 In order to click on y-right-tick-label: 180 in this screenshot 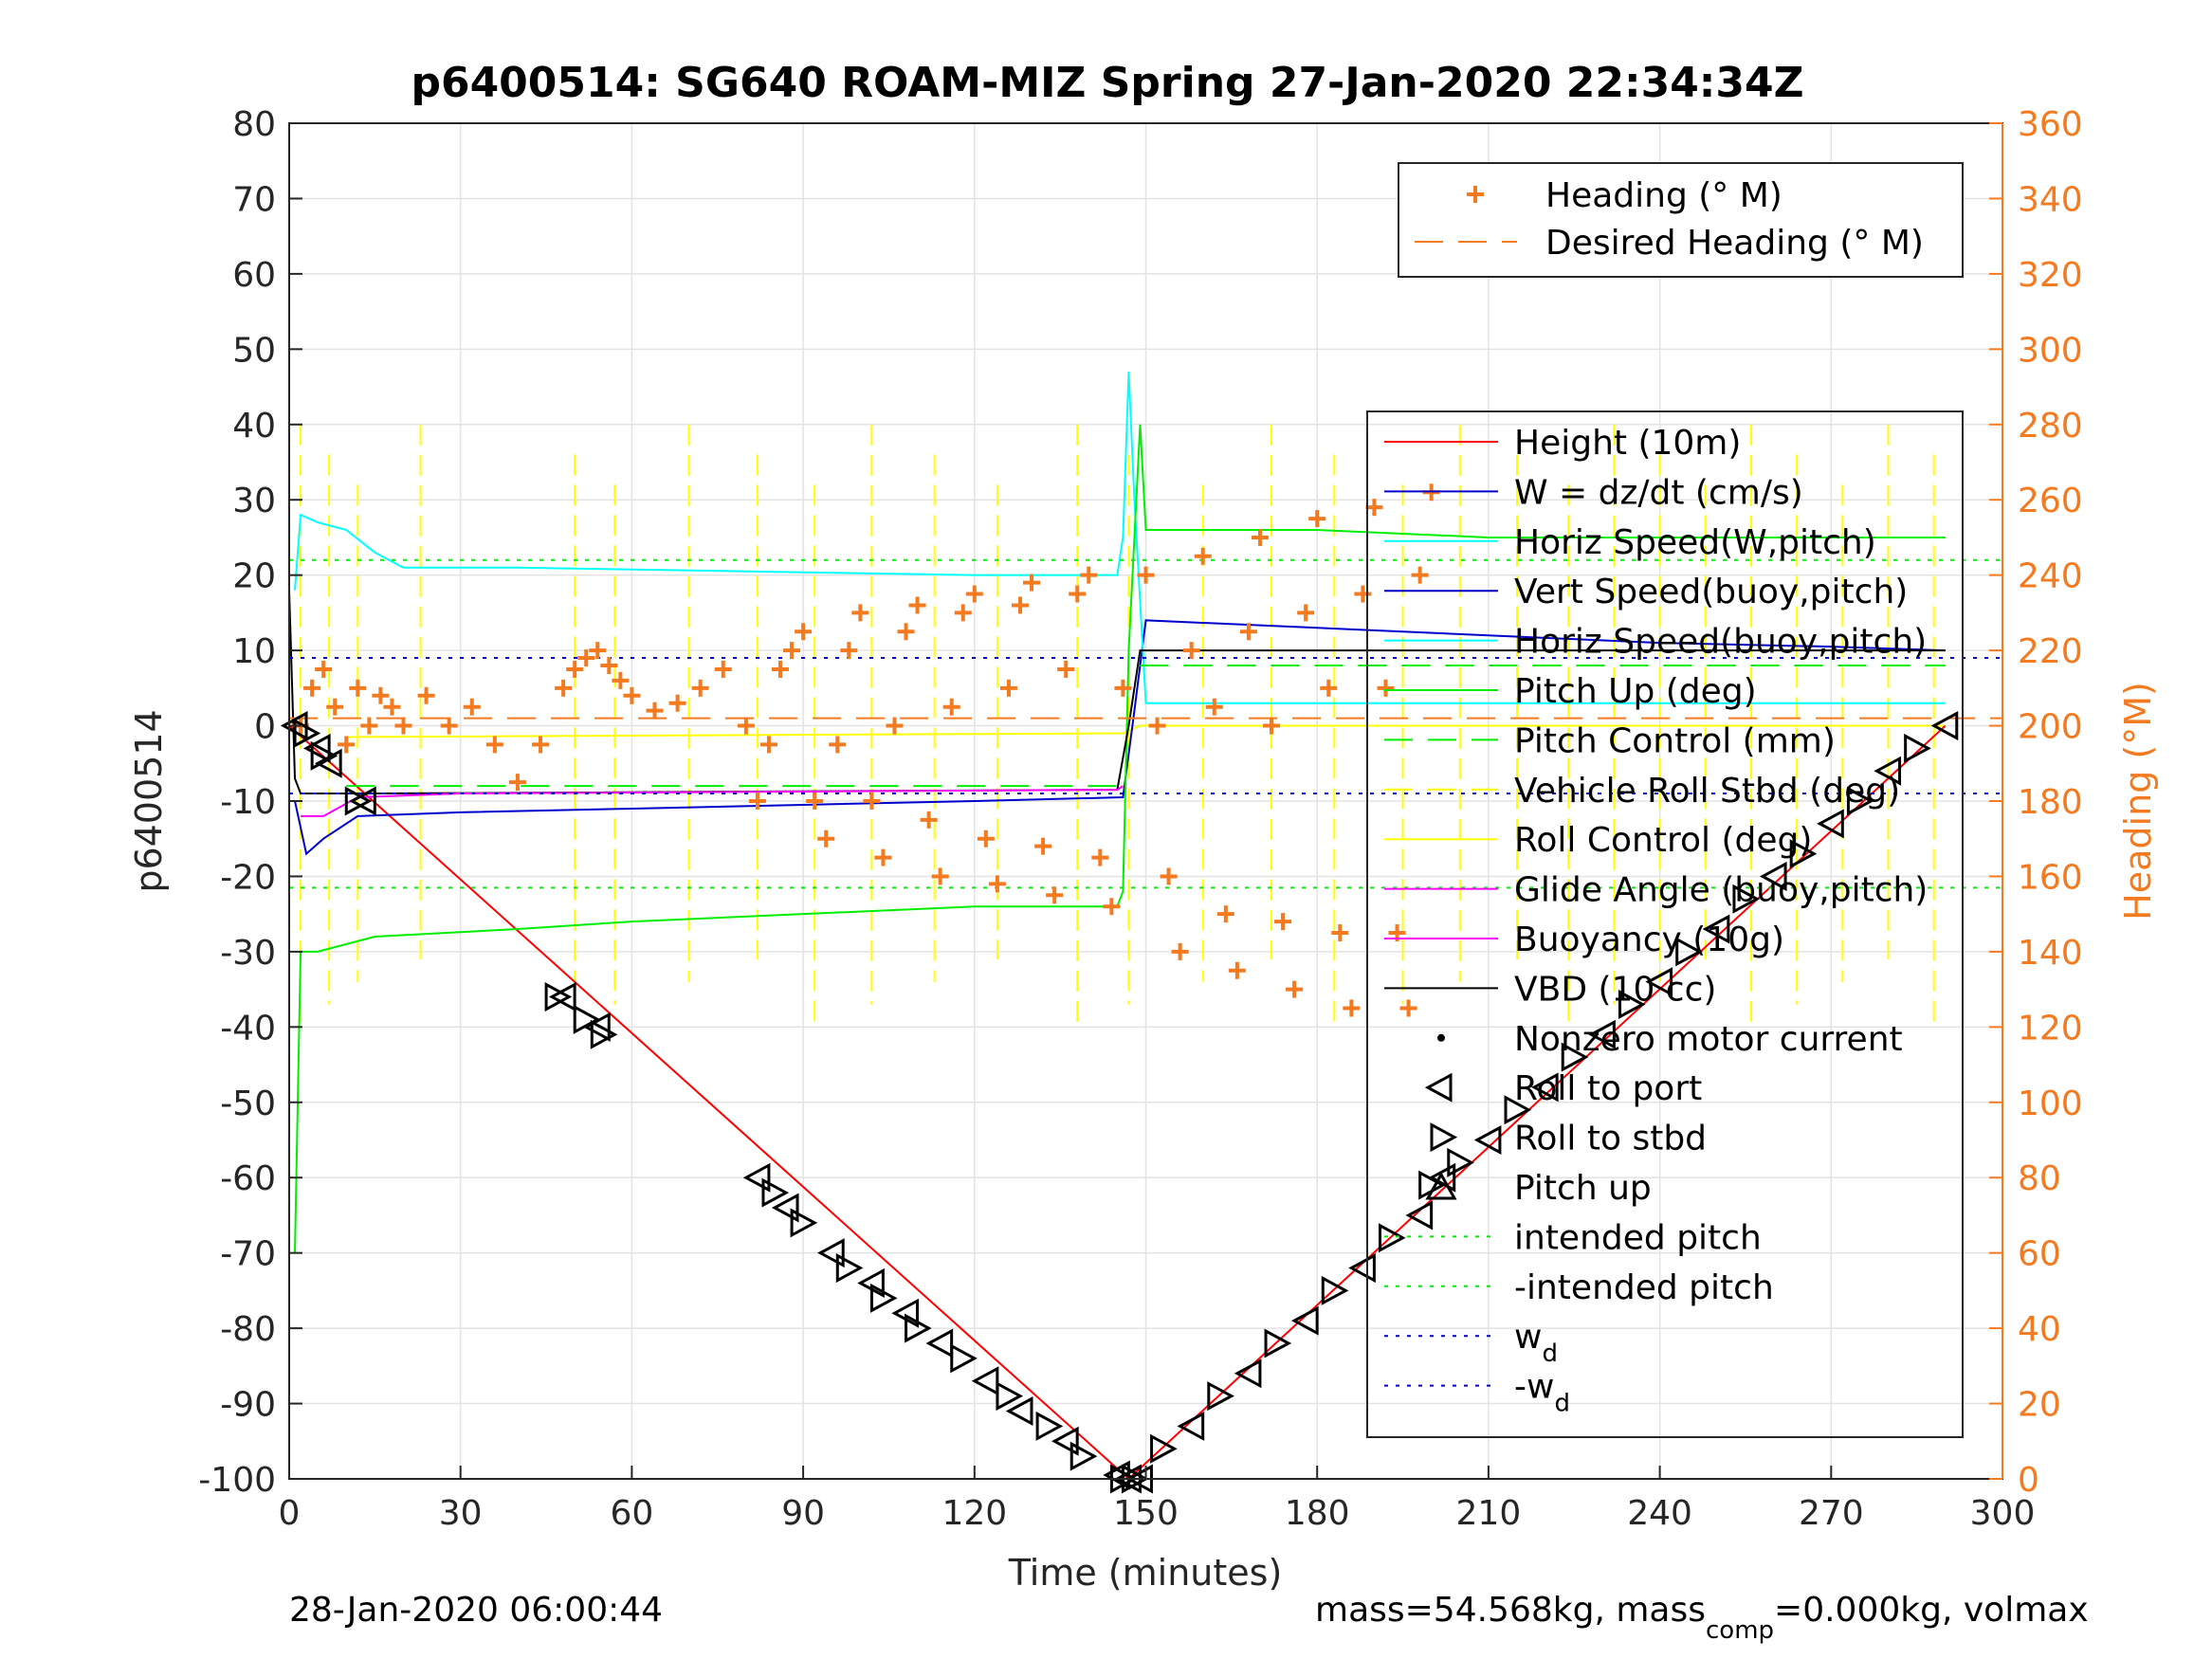, I will do `click(2050, 802)`.